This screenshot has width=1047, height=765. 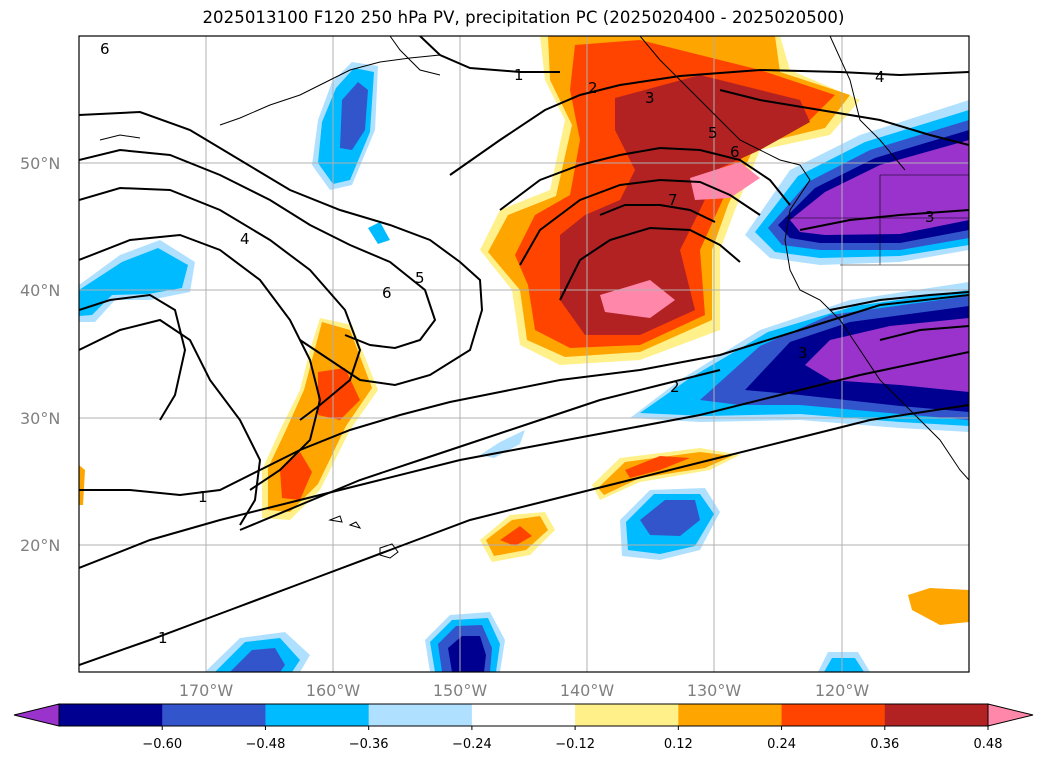 I want to click on negative-anomaly-small, so click(x=379, y=233).